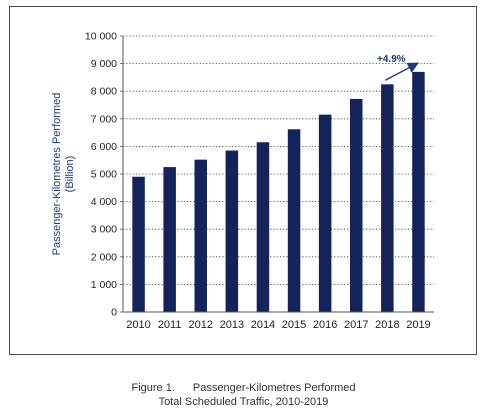 This screenshot has height=416, width=487. I want to click on bar-2010, so click(138, 244).